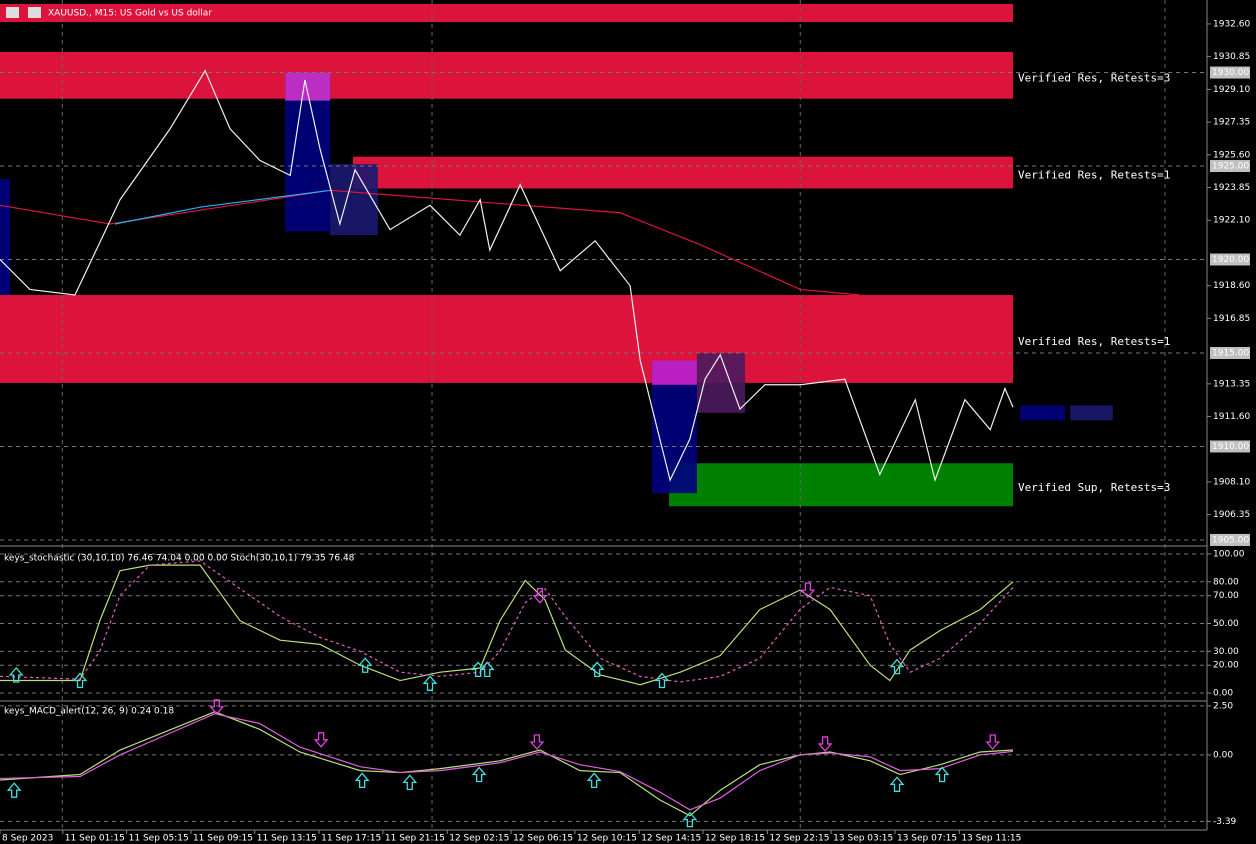 This screenshot has width=1256, height=844. Describe the element at coordinates (95, 839) in the screenshot. I see `x-tick-label: 11 Sep 01:15` at that location.